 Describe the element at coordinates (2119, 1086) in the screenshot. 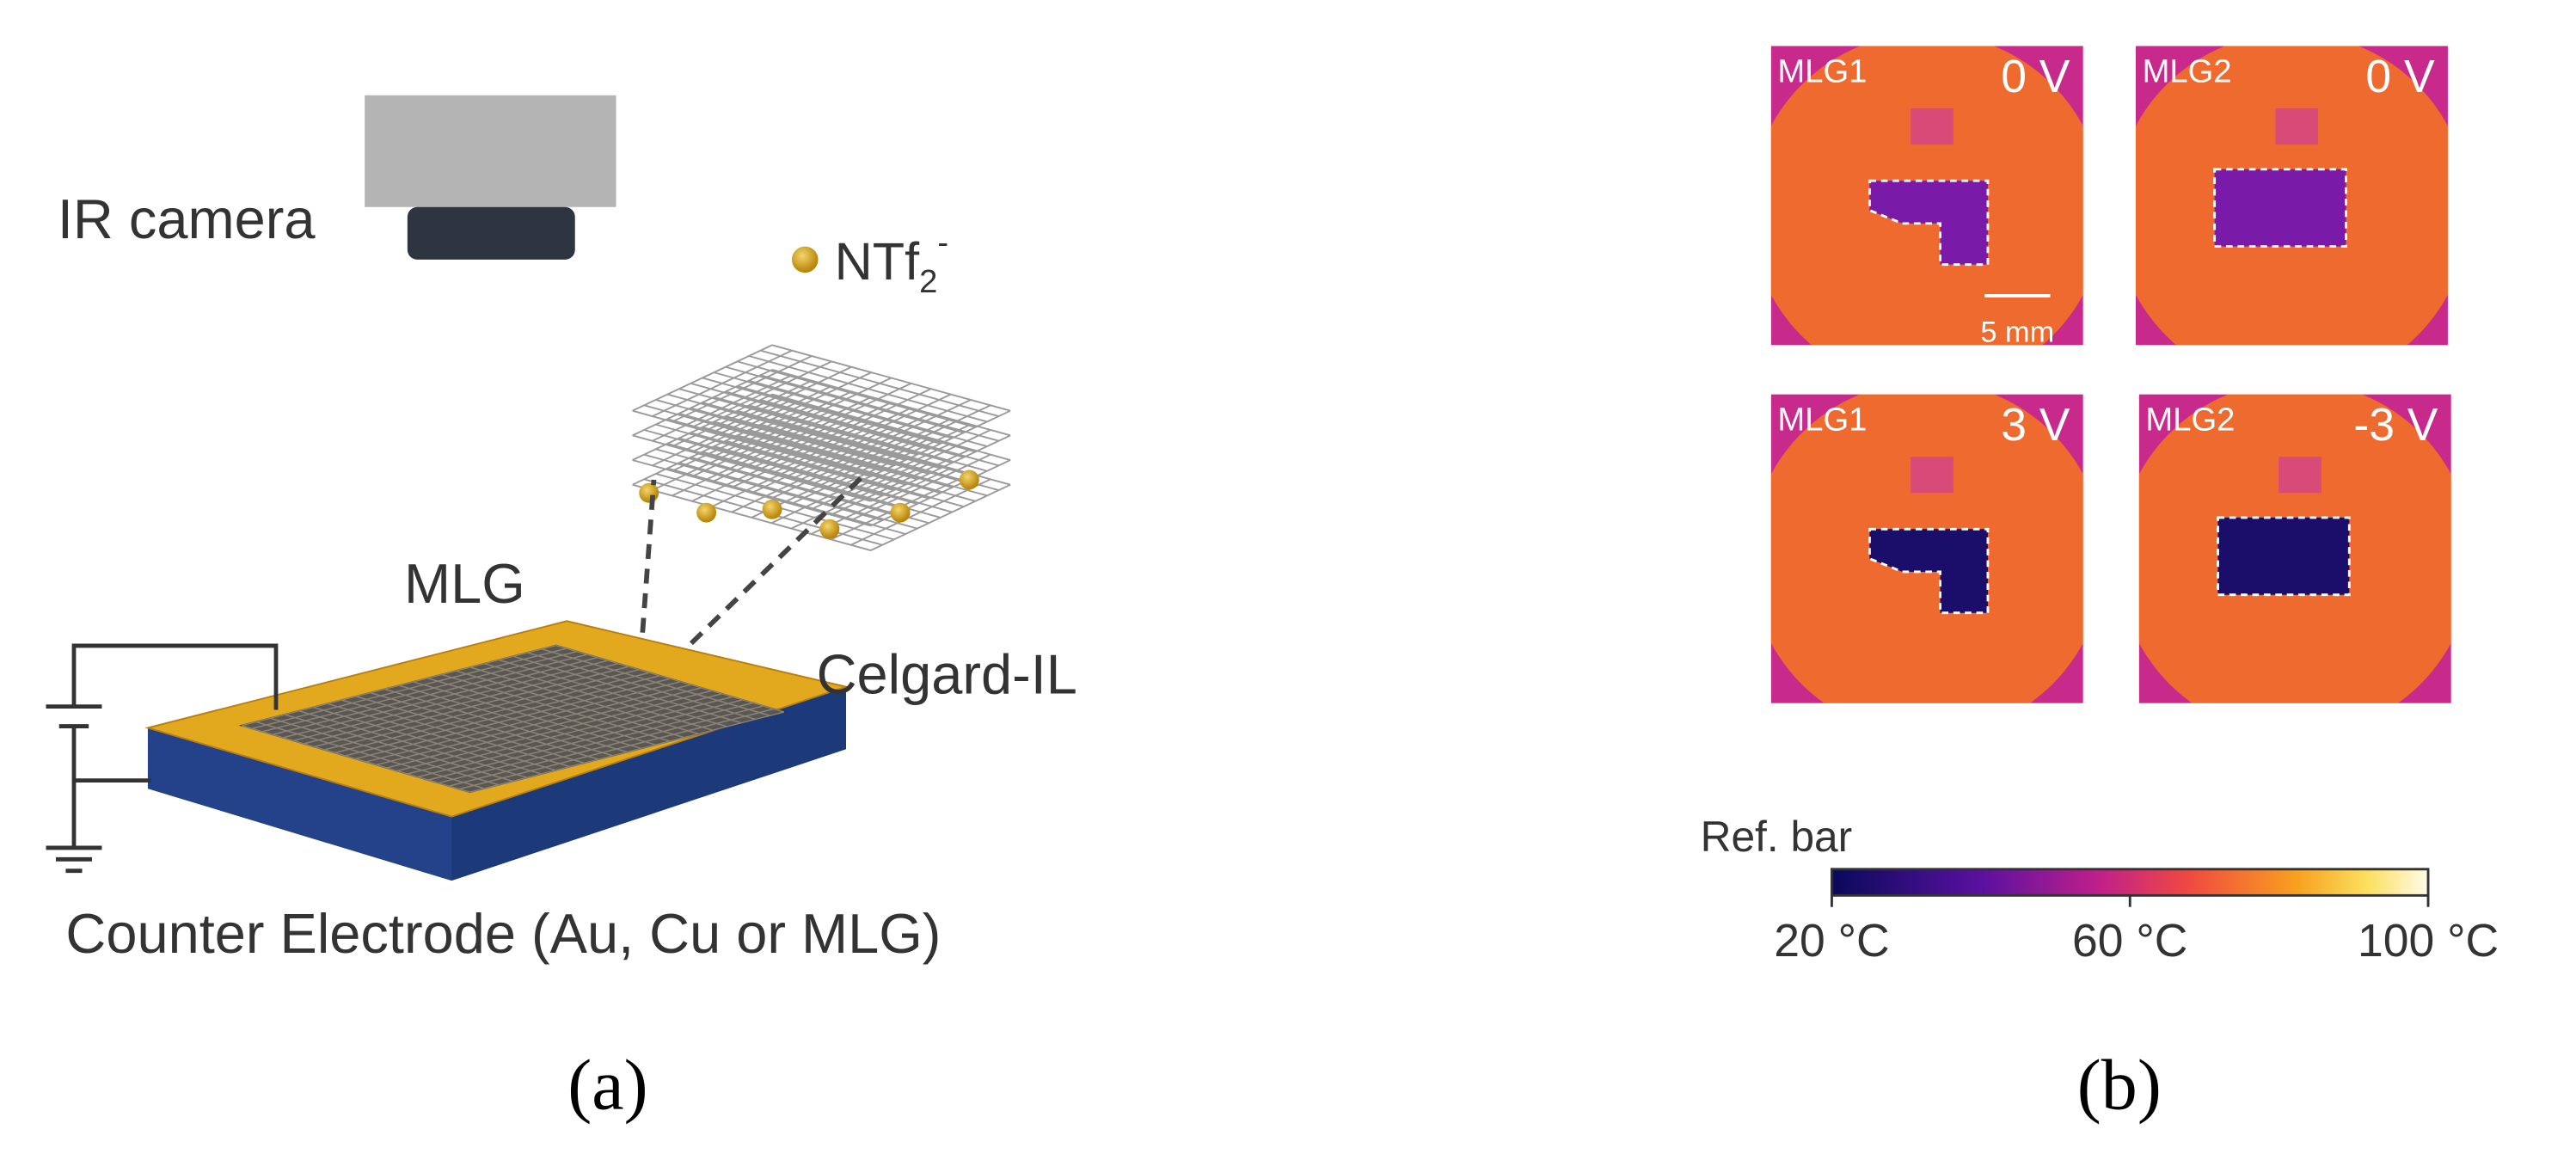

I see `caption: (b)` at that location.